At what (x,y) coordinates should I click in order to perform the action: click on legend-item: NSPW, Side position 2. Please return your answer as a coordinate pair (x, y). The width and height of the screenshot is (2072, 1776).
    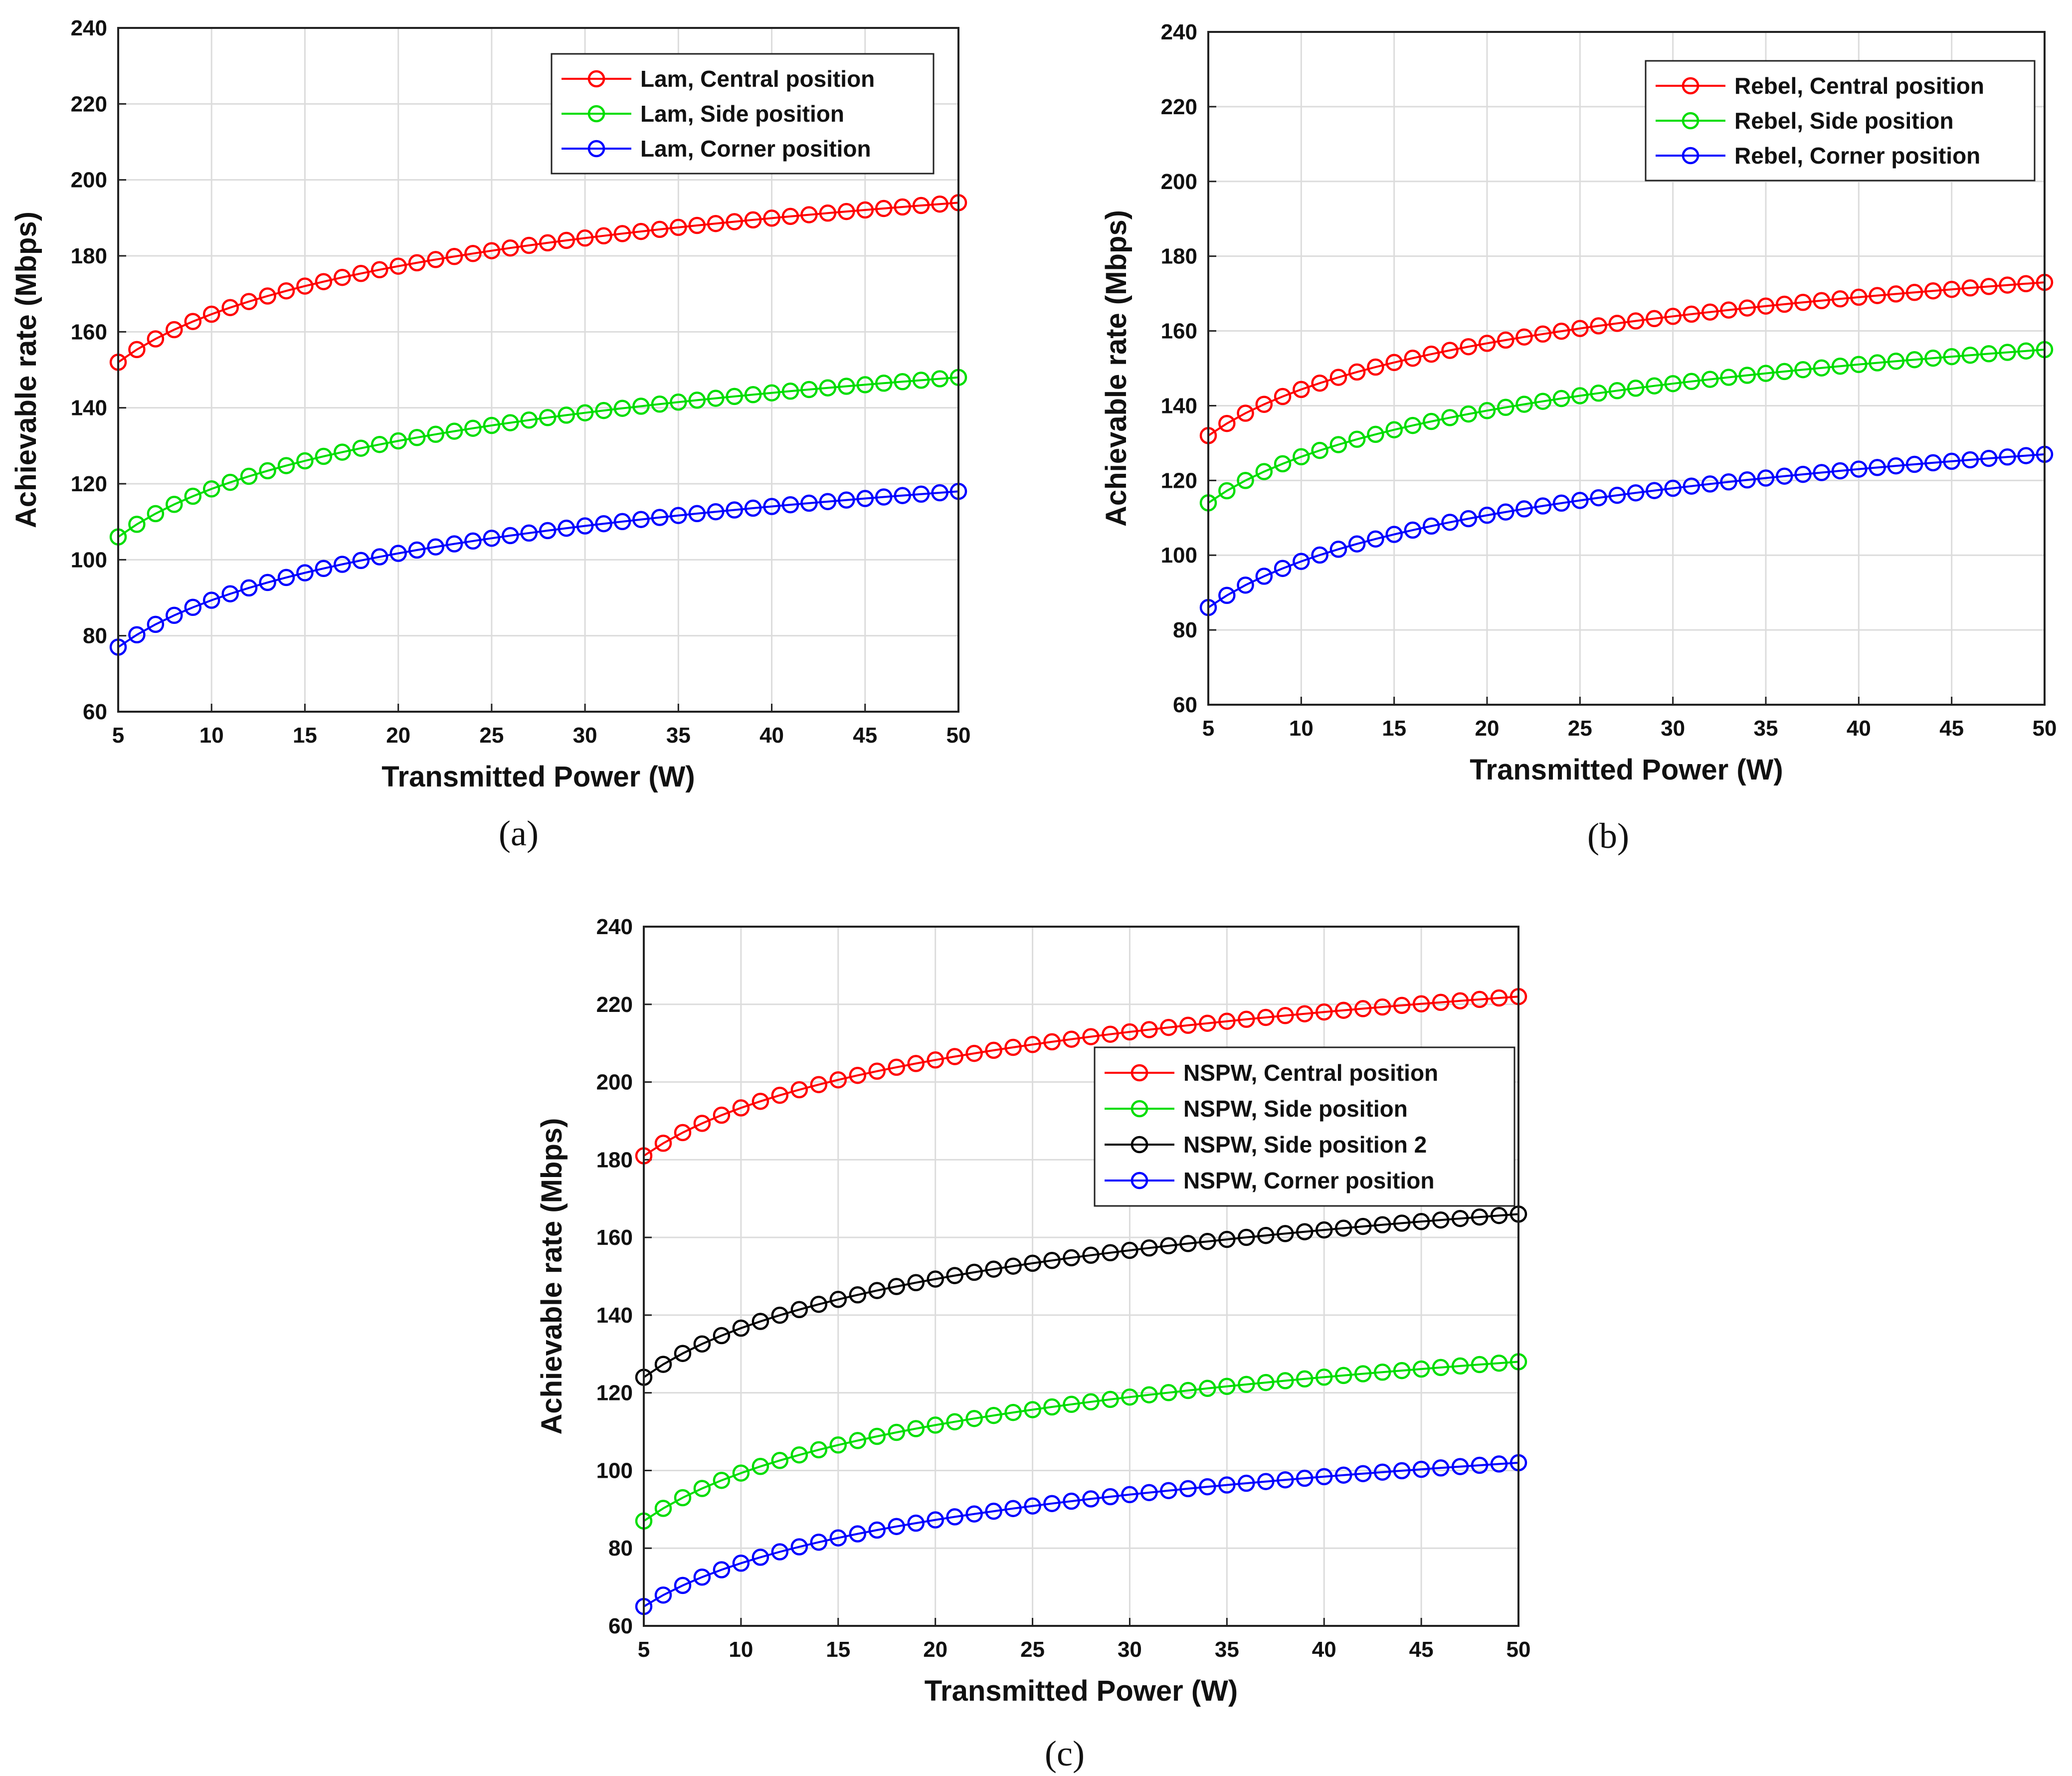
    Looking at the image, I should click on (1266, 1145).